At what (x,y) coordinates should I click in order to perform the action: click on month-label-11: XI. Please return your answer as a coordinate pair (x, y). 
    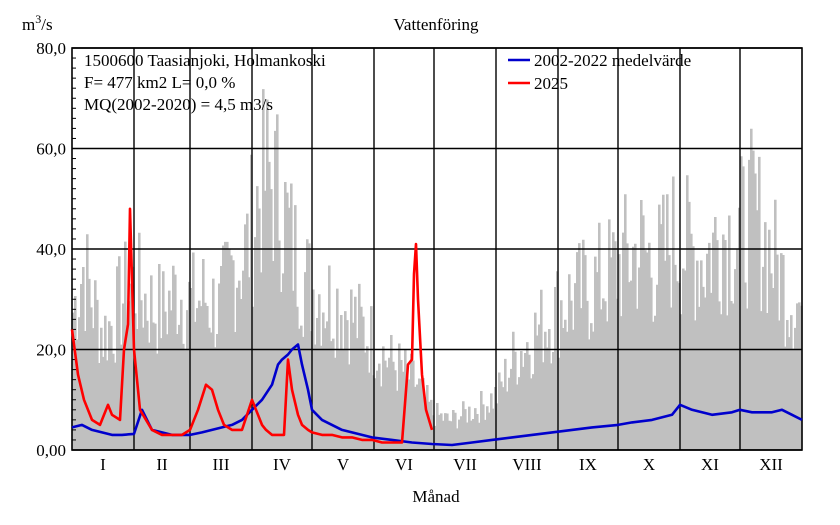
    Looking at the image, I should click on (710, 464).